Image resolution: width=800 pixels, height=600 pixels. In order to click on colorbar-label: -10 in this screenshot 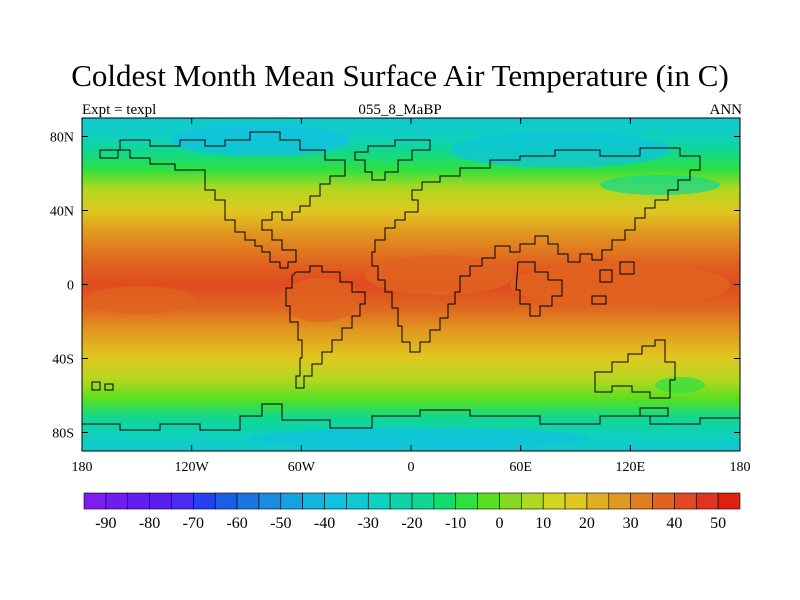, I will do `click(455, 523)`.